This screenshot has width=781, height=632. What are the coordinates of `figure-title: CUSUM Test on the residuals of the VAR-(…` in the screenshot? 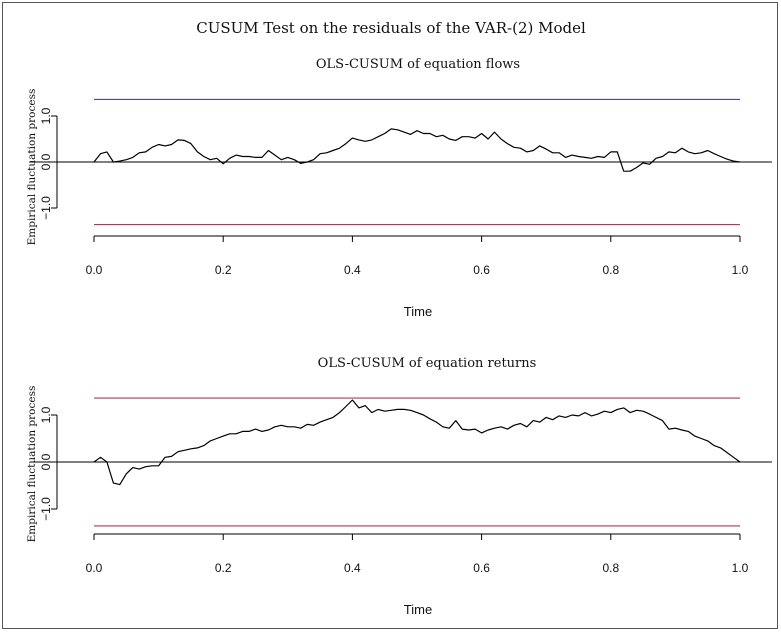 It's located at (391, 28).